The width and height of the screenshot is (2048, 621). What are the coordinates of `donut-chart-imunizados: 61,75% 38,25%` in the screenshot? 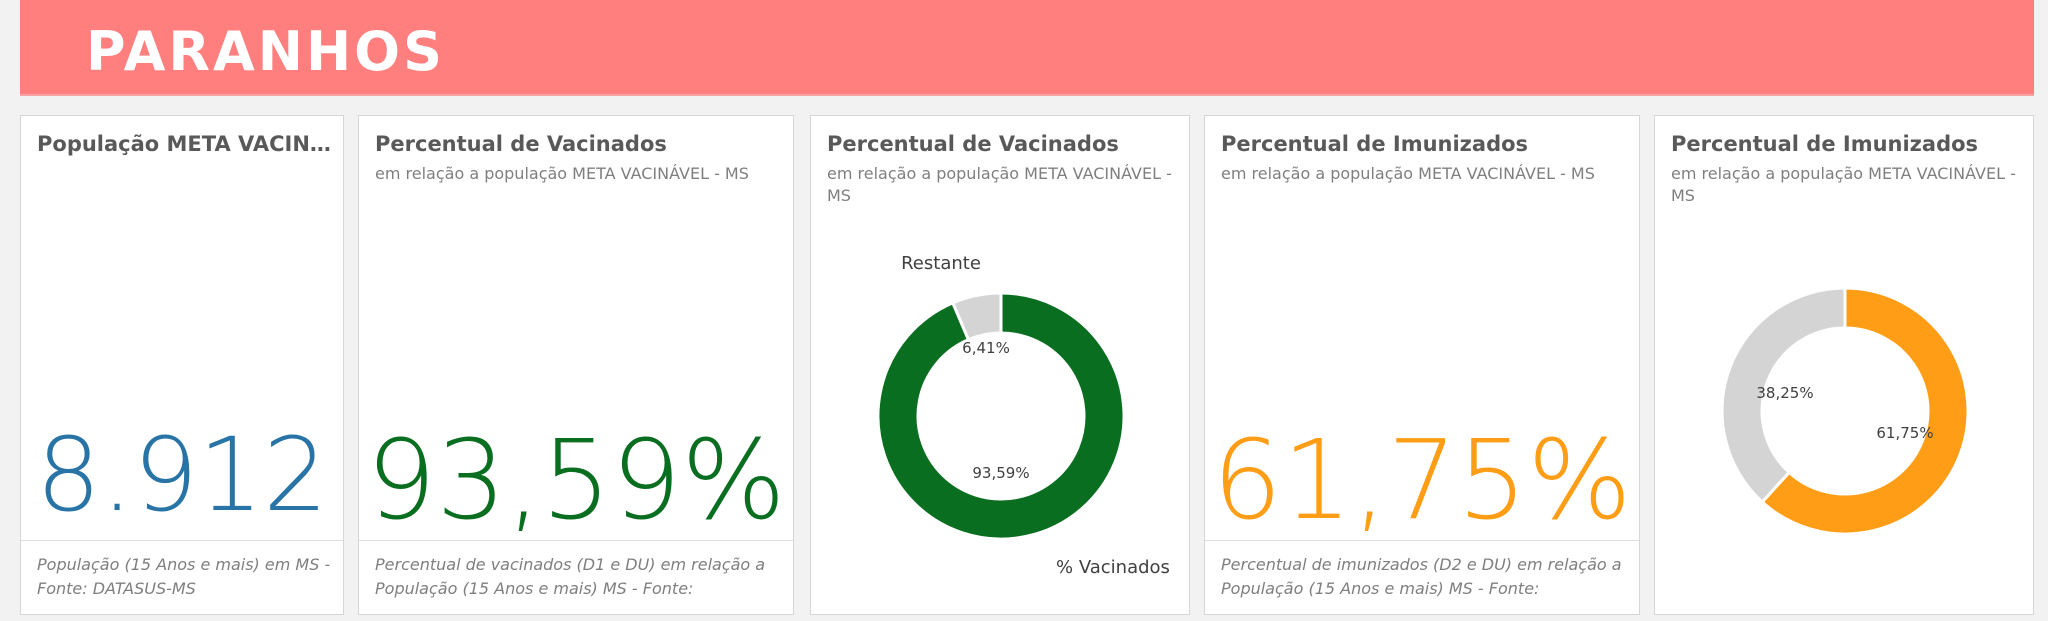 It's located at (1845, 366).